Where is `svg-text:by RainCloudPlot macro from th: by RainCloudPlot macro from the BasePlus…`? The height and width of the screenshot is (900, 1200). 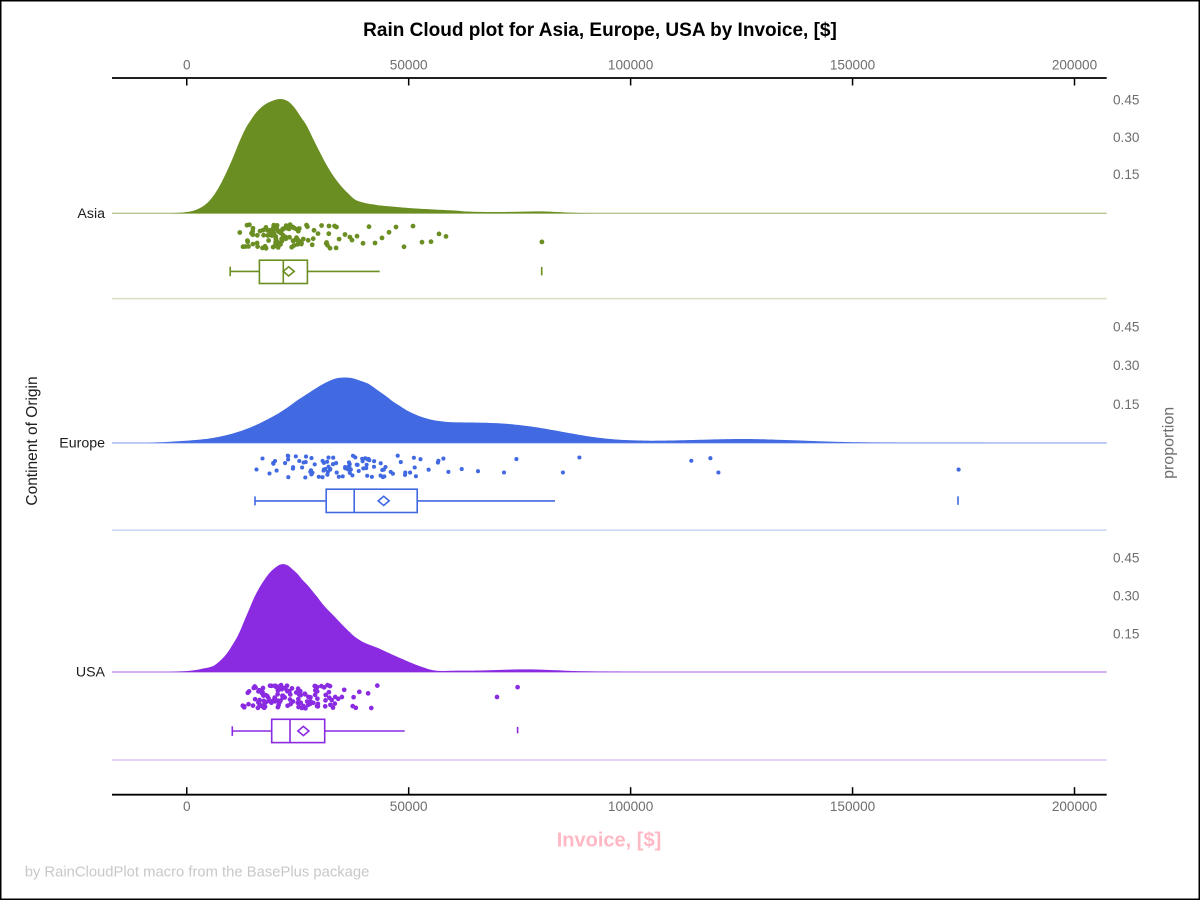
svg-text:by RainCloudPlot macro from th: by RainCloudPlot macro from the BasePlus… is located at coordinates (197, 873).